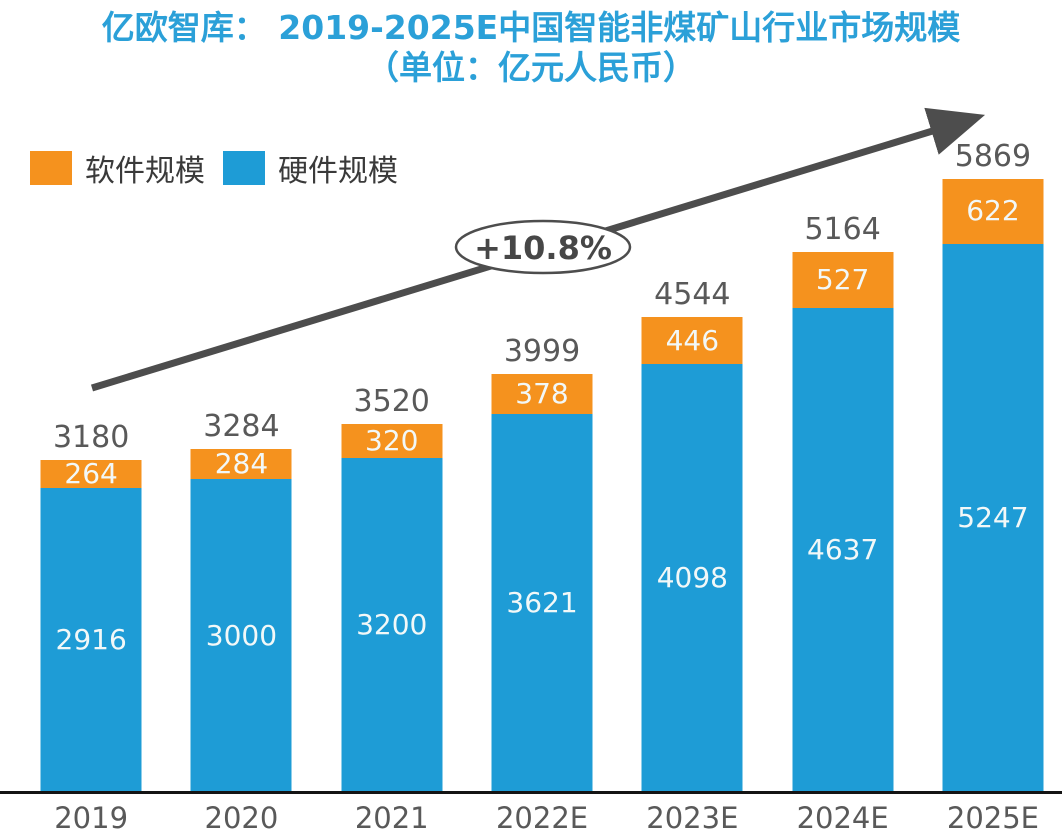 The height and width of the screenshot is (840, 1062). Describe the element at coordinates (842, 230) in the screenshot. I see `total-label-2024E: 5164` at that location.